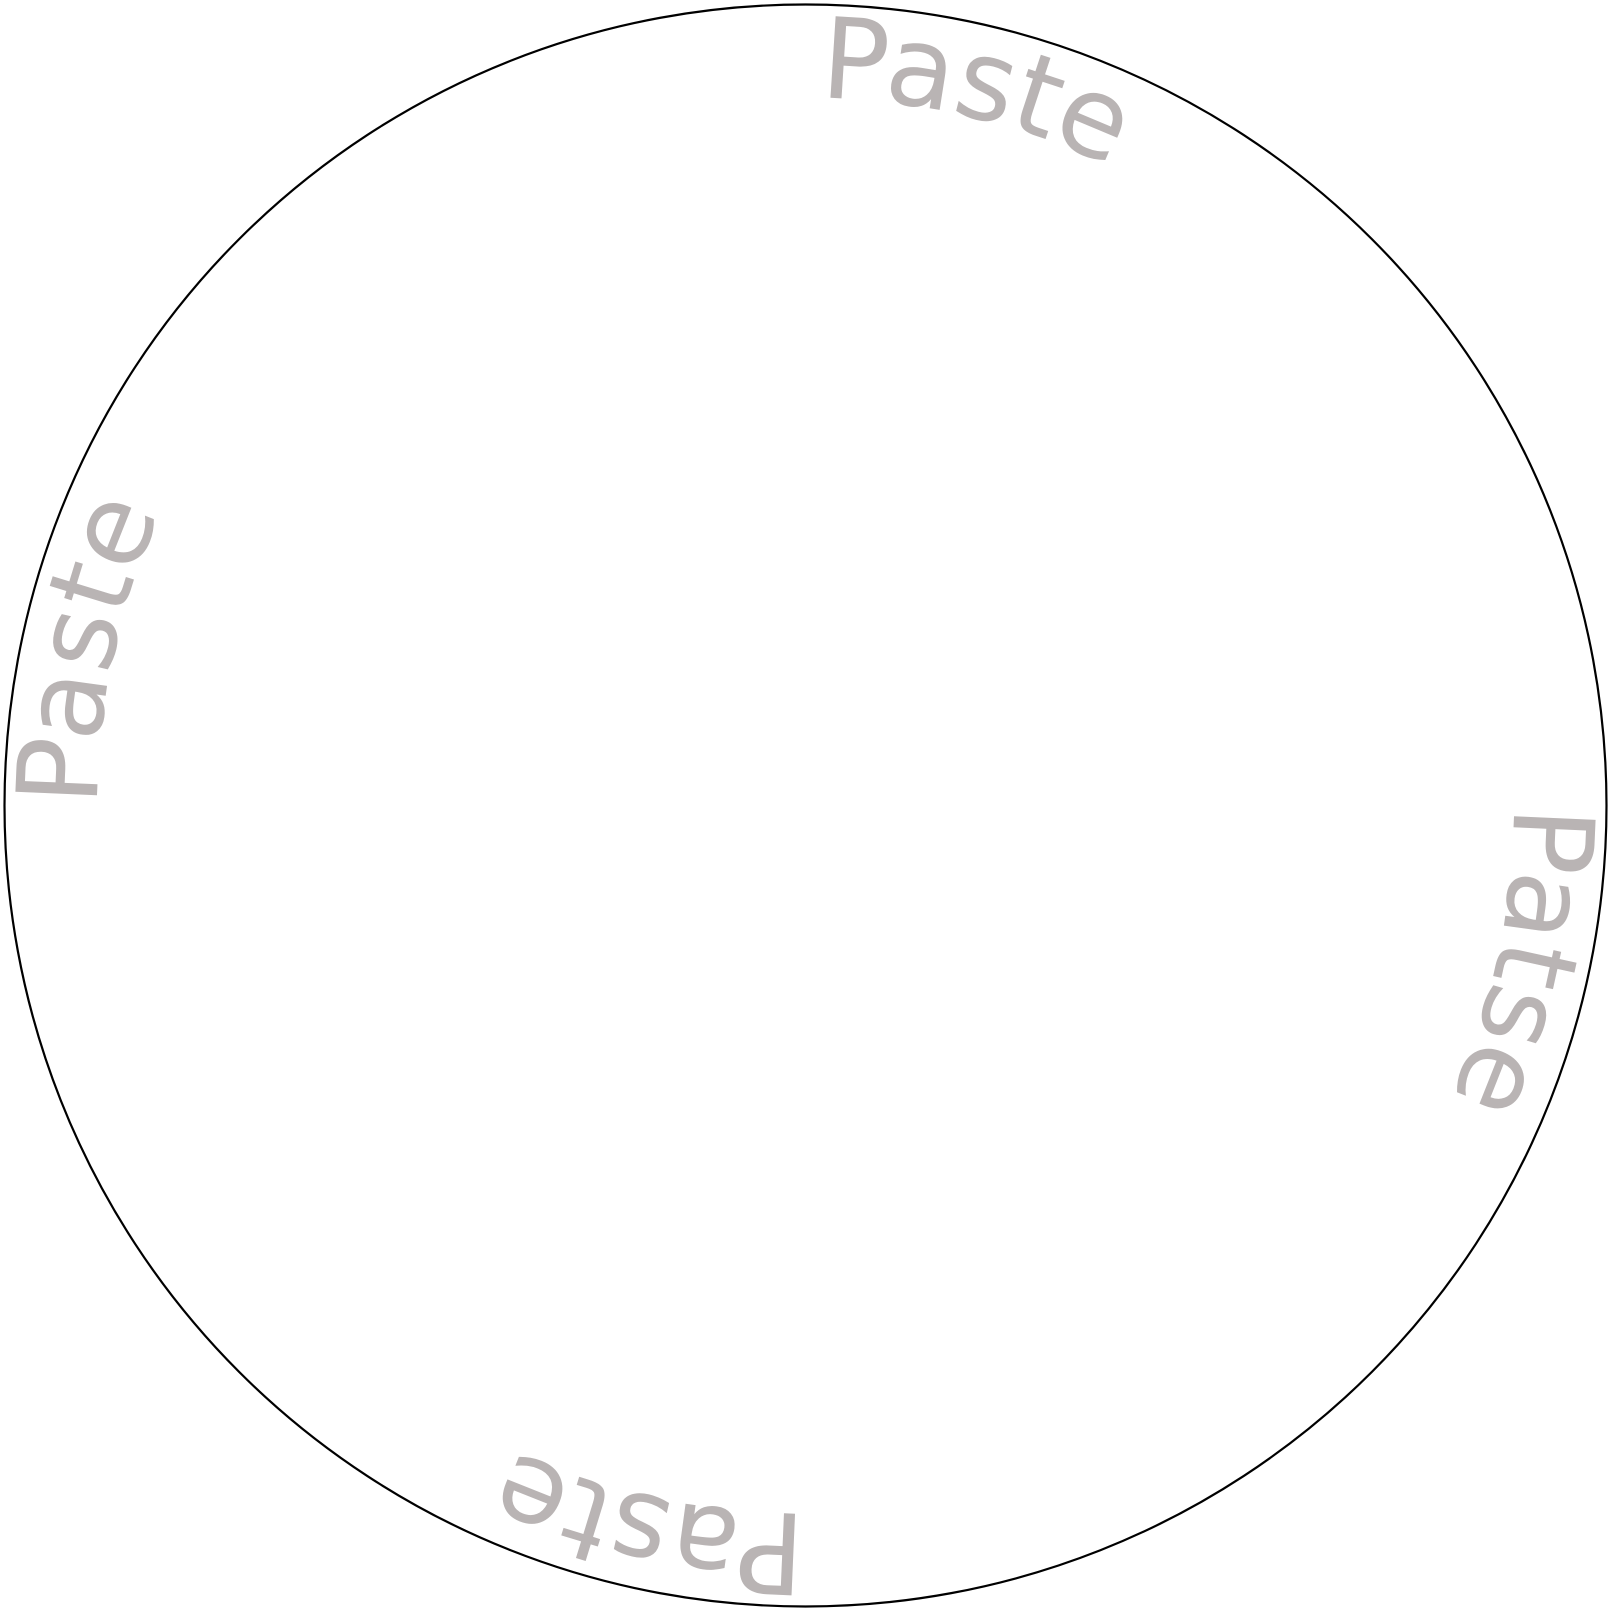 Image resolution: width=1611 pixels, height=1611 pixels. I want to click on label-bottom-text: Paste, so click(640, 1518).